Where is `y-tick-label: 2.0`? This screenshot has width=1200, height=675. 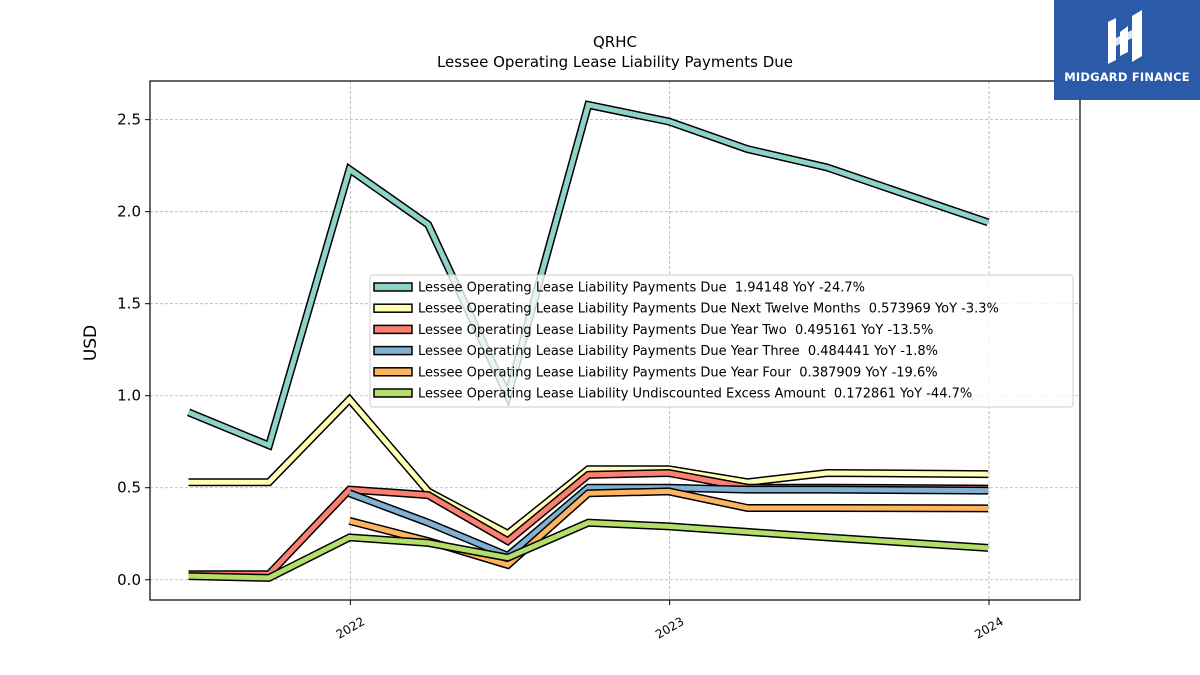 y-tick-label: 2.0 is located at coordinates (129, 212).